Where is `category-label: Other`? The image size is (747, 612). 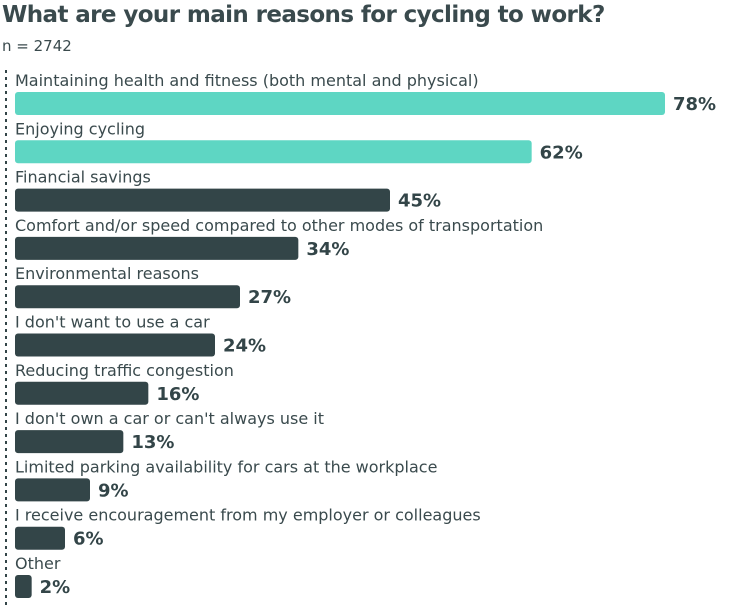 category-label: Other is located at coordinates (38, 563).